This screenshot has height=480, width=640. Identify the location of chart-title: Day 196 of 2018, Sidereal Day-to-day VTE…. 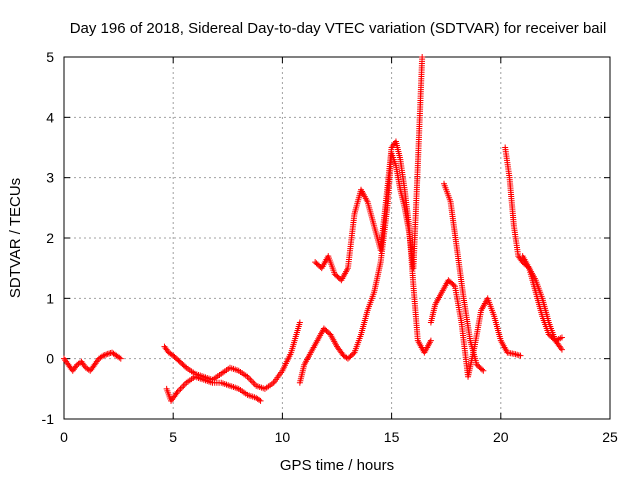
(338, 28).